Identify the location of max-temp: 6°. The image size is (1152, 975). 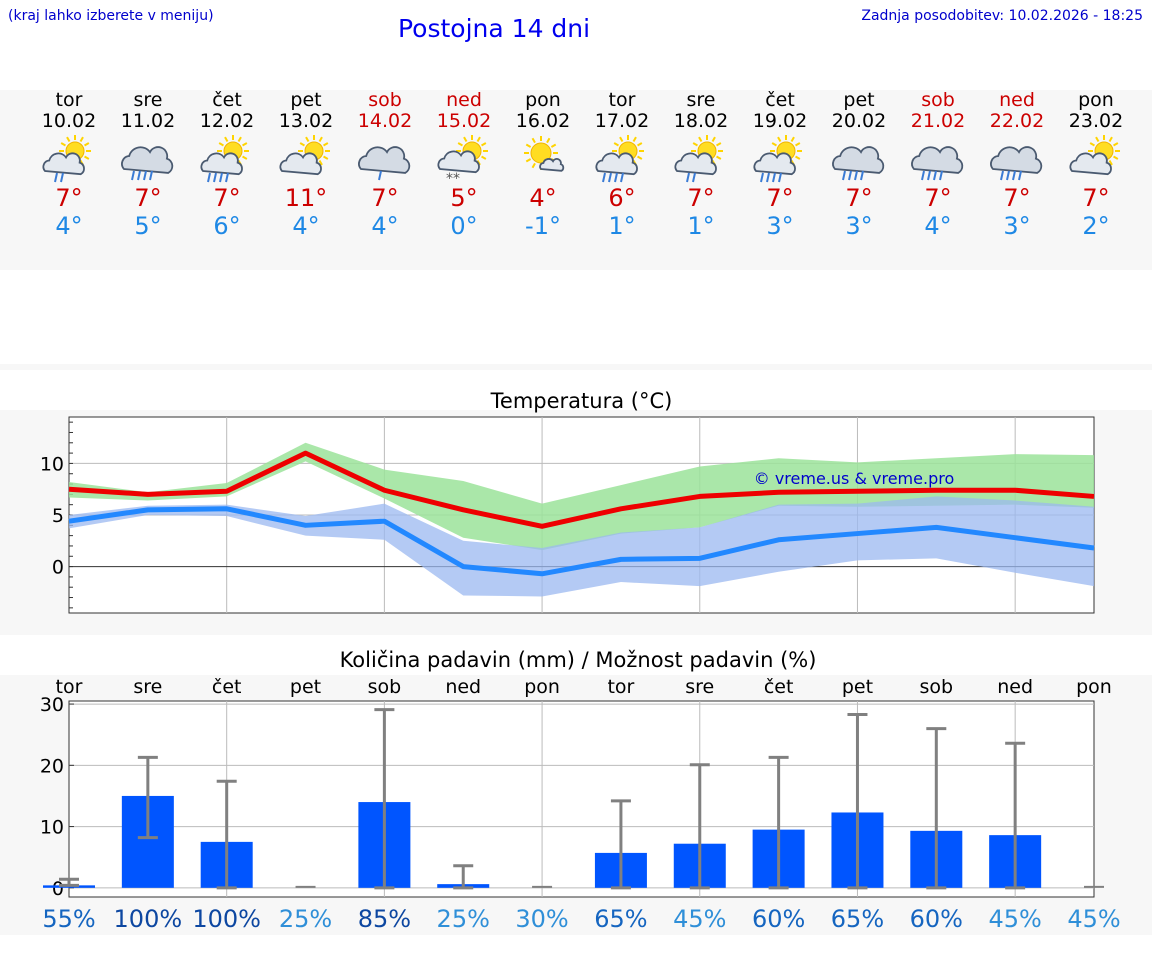
(622, 198).